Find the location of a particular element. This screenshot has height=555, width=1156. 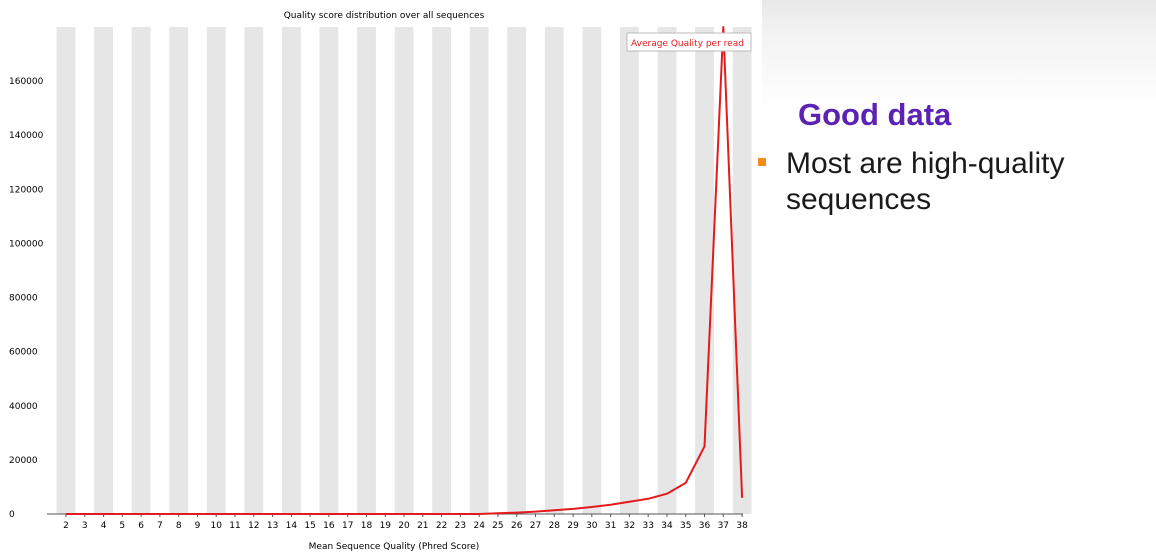

x-tick-label: 24 is located at coordinates (479, 526).